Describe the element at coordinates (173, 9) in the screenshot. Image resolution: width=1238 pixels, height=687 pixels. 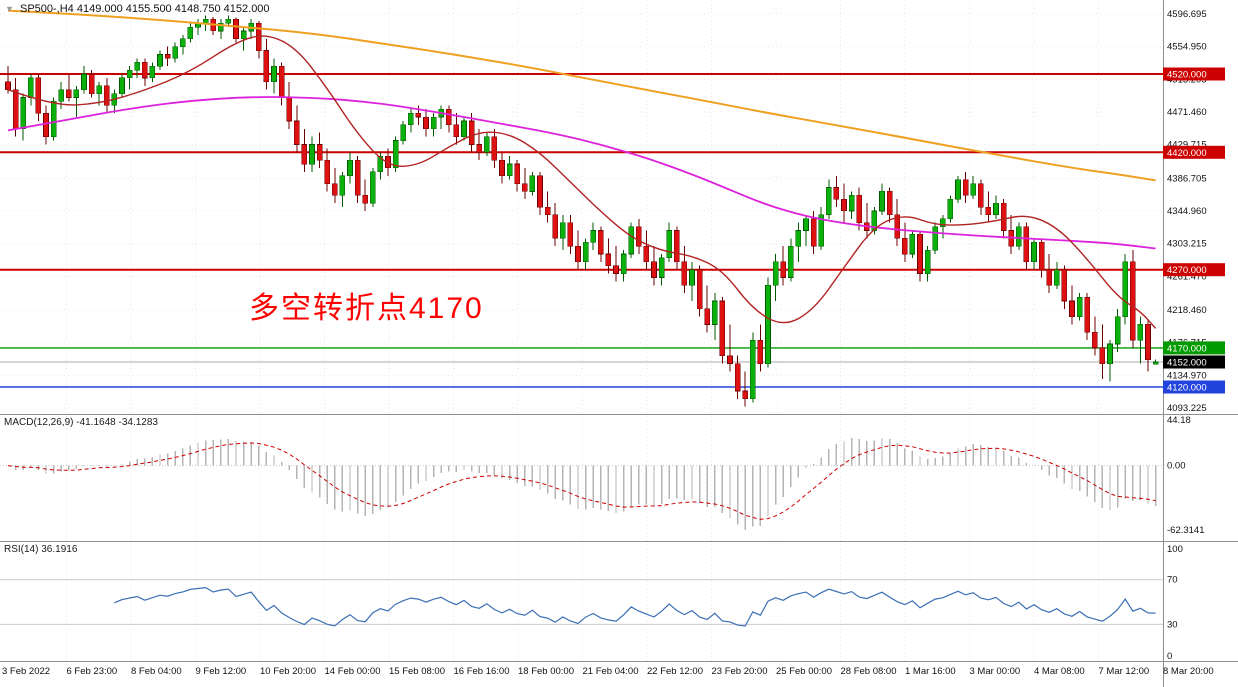
I see `ohlc-values: 4149.000 4155.500 4148.750 4152.000` at that location.